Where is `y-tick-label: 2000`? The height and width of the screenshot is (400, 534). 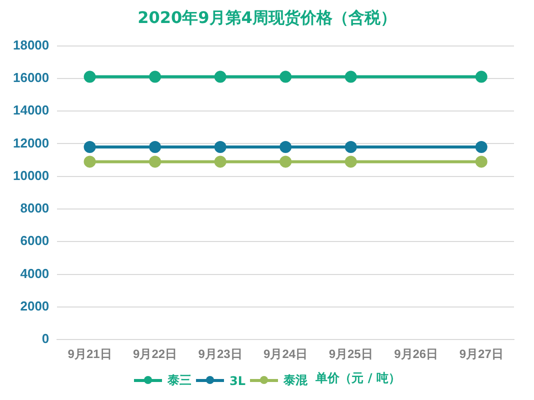
y-tick-label: 2000 is located at coordinates (35, 306).